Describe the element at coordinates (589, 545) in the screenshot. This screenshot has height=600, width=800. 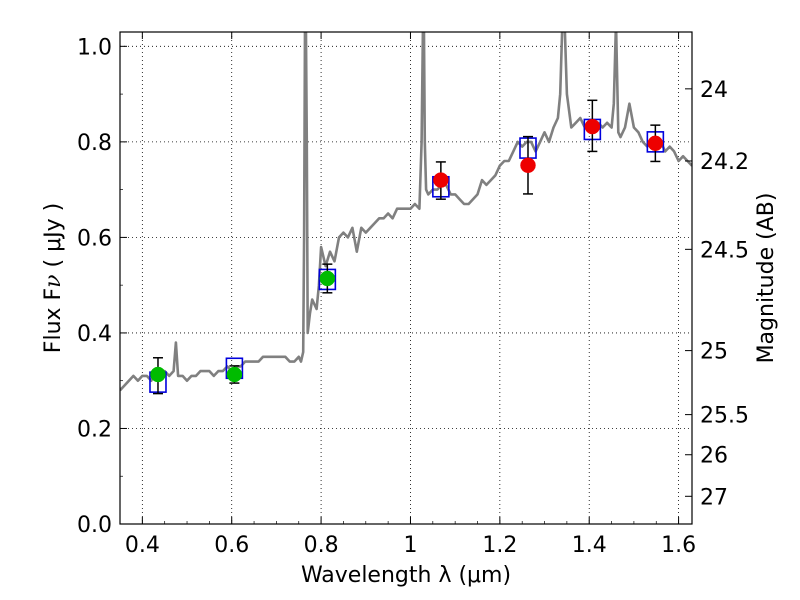
I see `x-tick-label: 1.4` at that location.